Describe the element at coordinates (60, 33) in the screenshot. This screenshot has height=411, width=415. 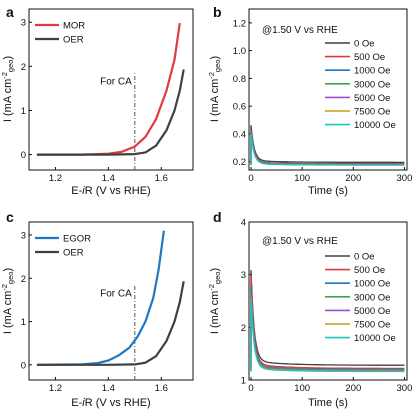
I see `legend-a: MOR OER` at that location.